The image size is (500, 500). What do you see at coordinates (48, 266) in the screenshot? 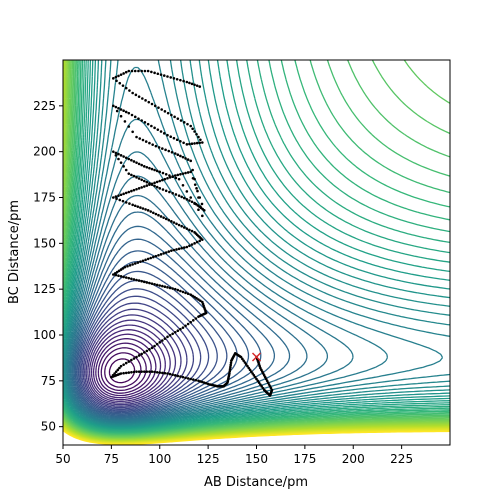
I see `y-axis-ticks: 50 75 100 125 150 175 200 225` at bounding box center [48, 266].